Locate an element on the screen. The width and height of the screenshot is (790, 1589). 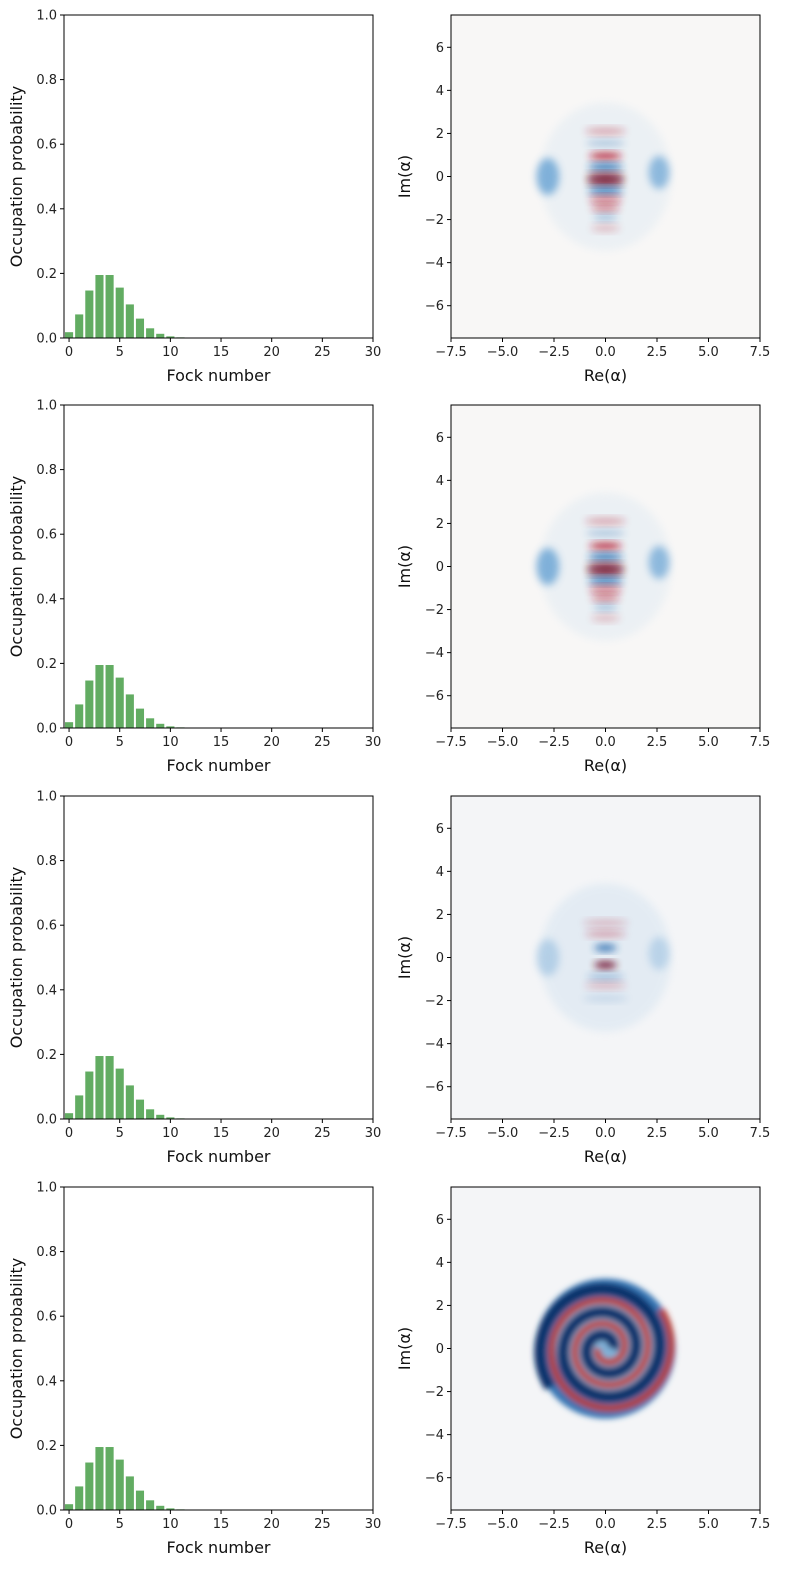
x-tick-label: 15 is located at coordinates (221, 1524).